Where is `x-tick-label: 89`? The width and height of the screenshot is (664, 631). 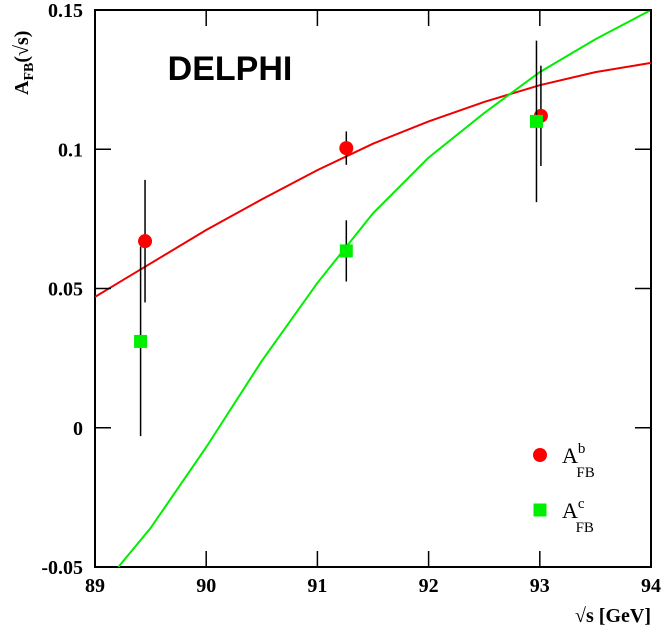
x-tick-label: 89 is located at coordinates (95, 586).